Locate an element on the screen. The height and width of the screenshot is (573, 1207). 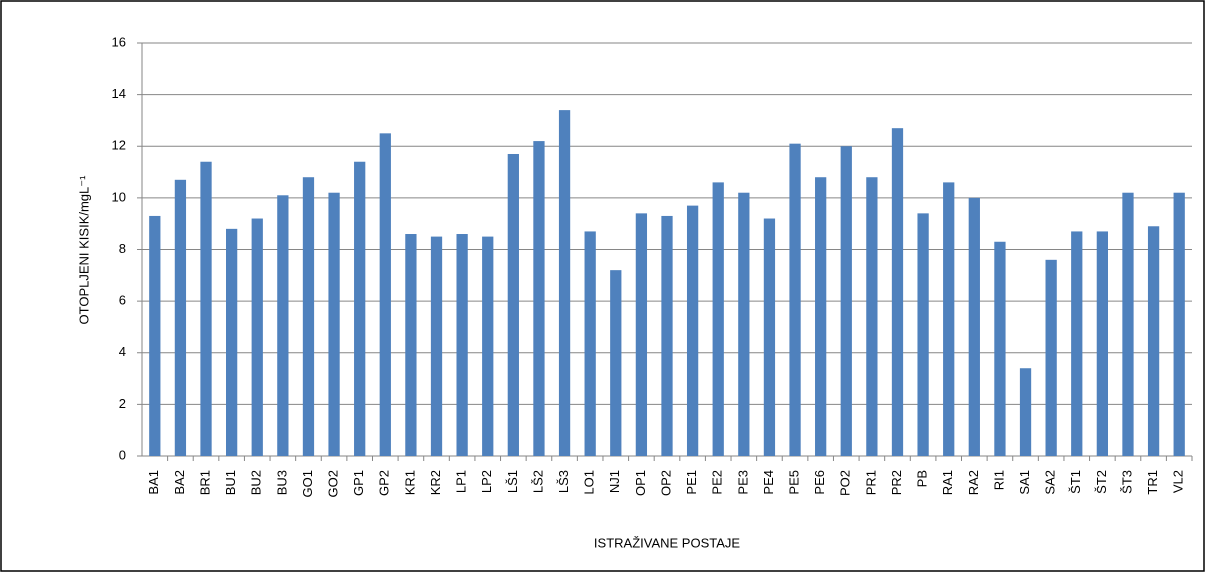
x-tick-label: OP2 is located at coordinates (665, 483).